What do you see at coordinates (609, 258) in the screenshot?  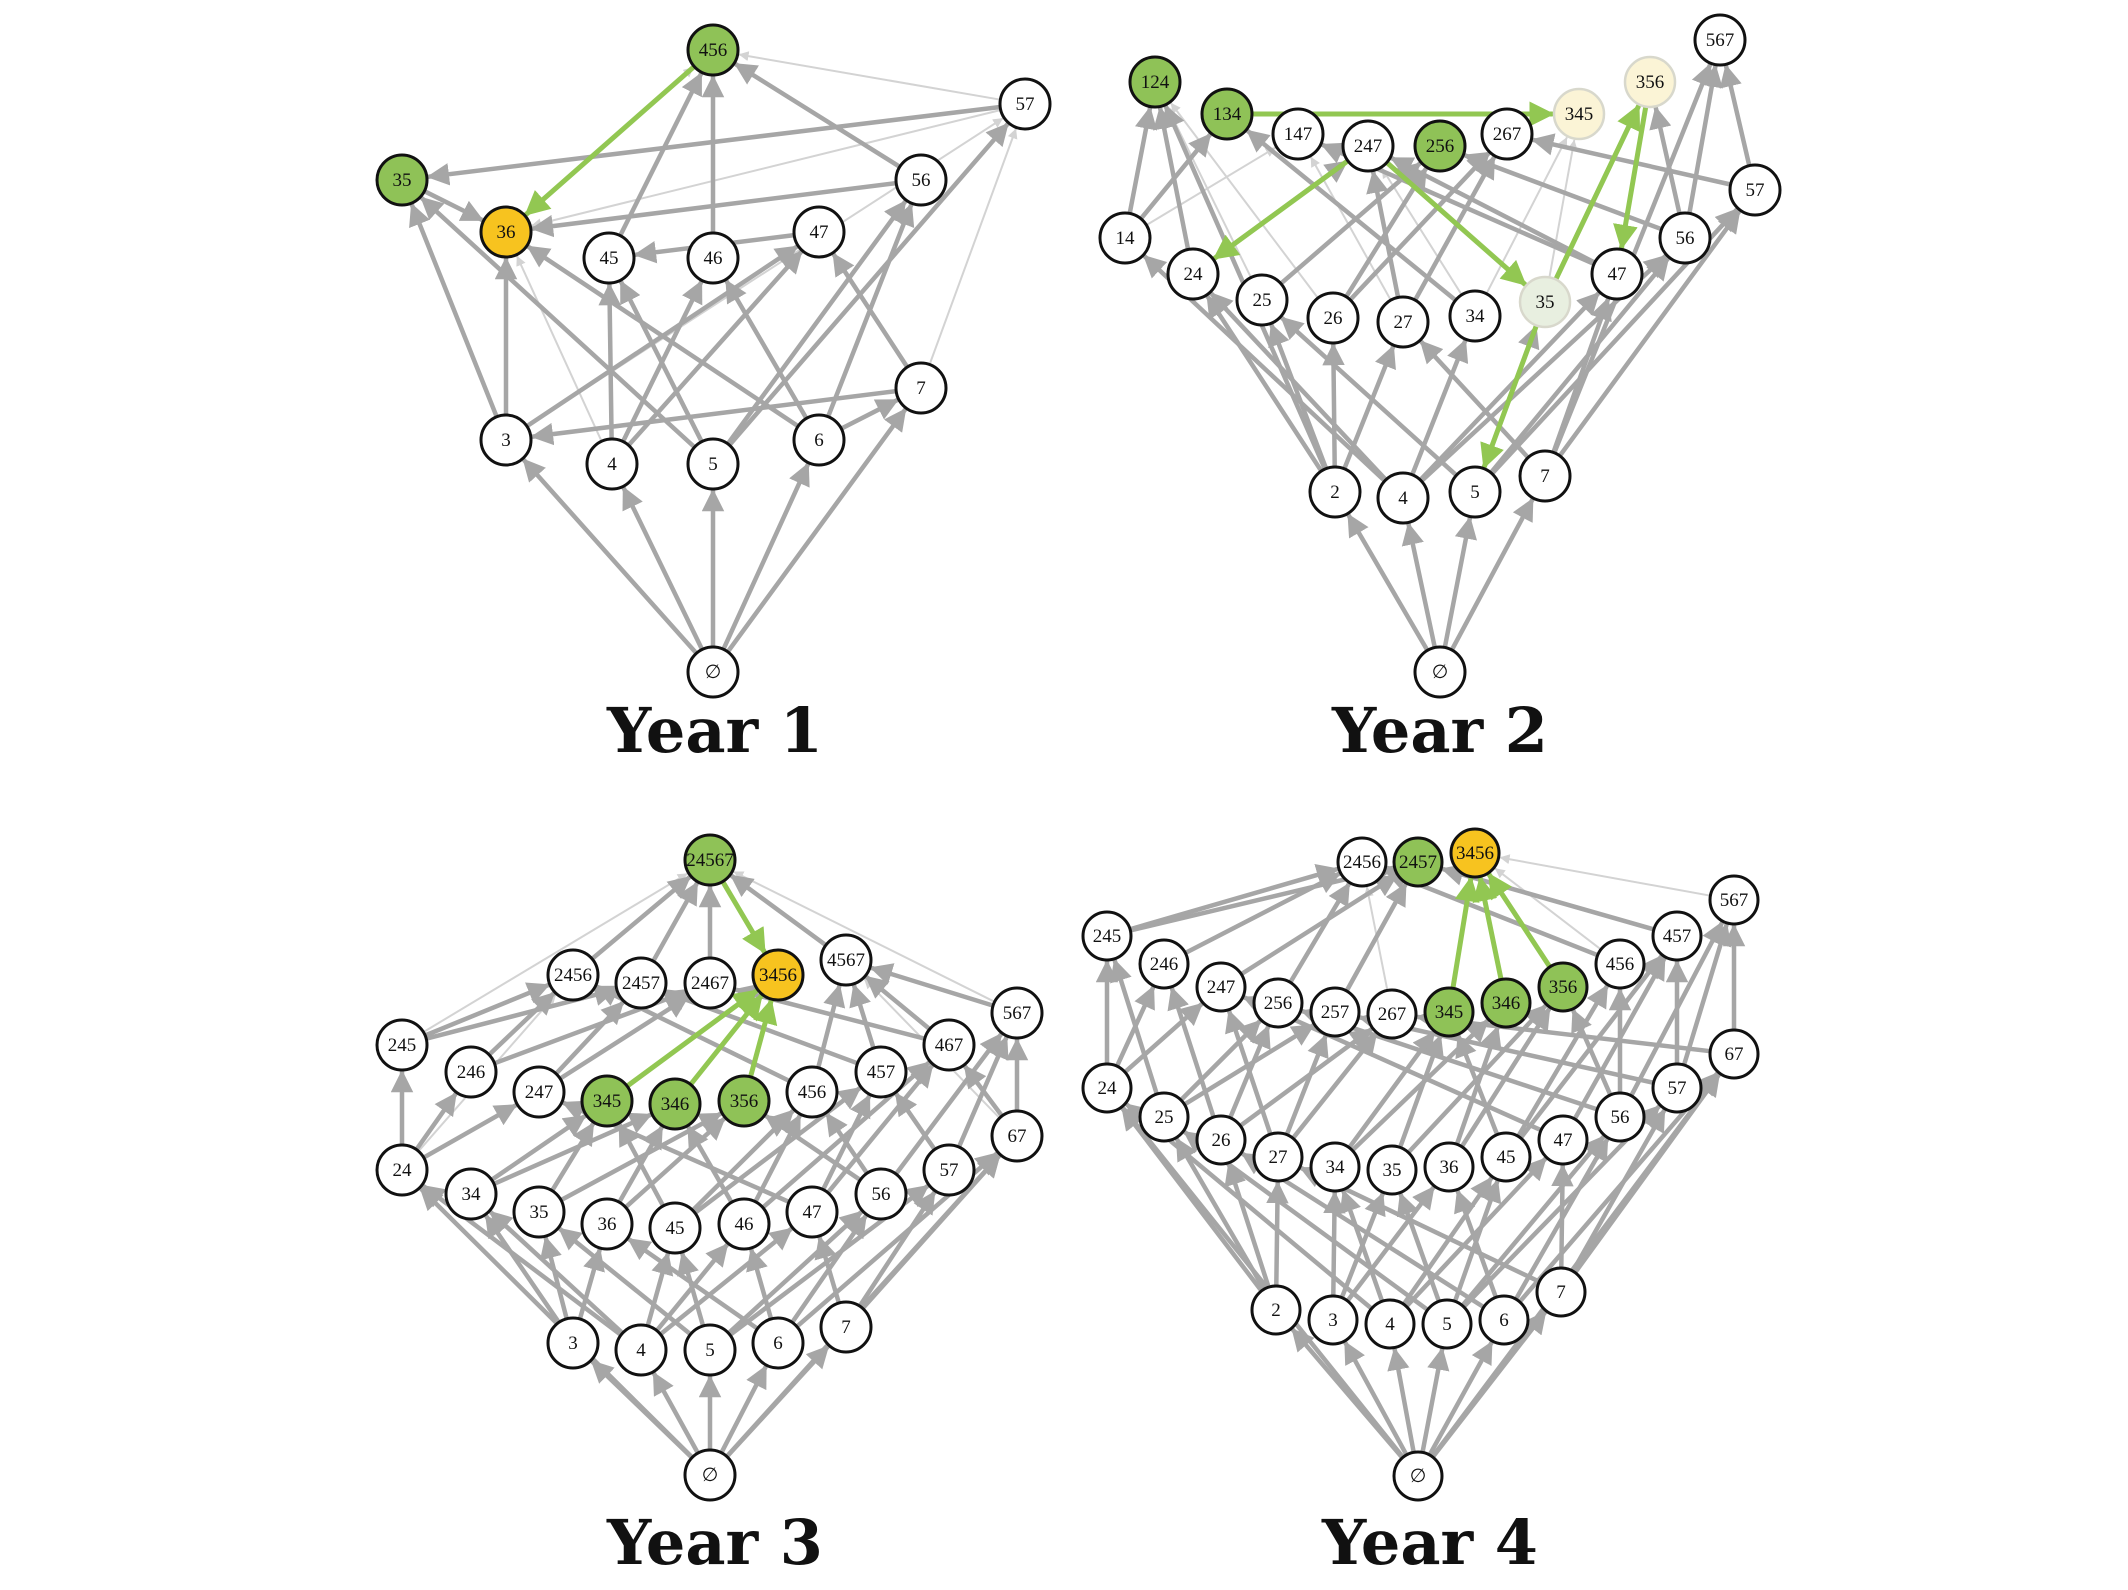 I see `node-45: 45` at bounding box center [609, 258].